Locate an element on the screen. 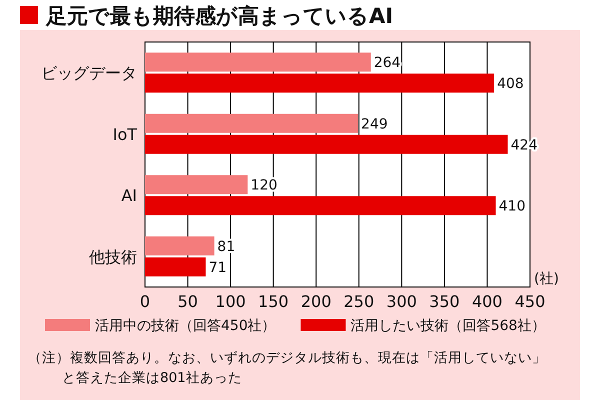  text: （注）複数回答あり。なお、いずれのデジタル技術も、現在は「活用していない」 is located at coordinates (287, 358).